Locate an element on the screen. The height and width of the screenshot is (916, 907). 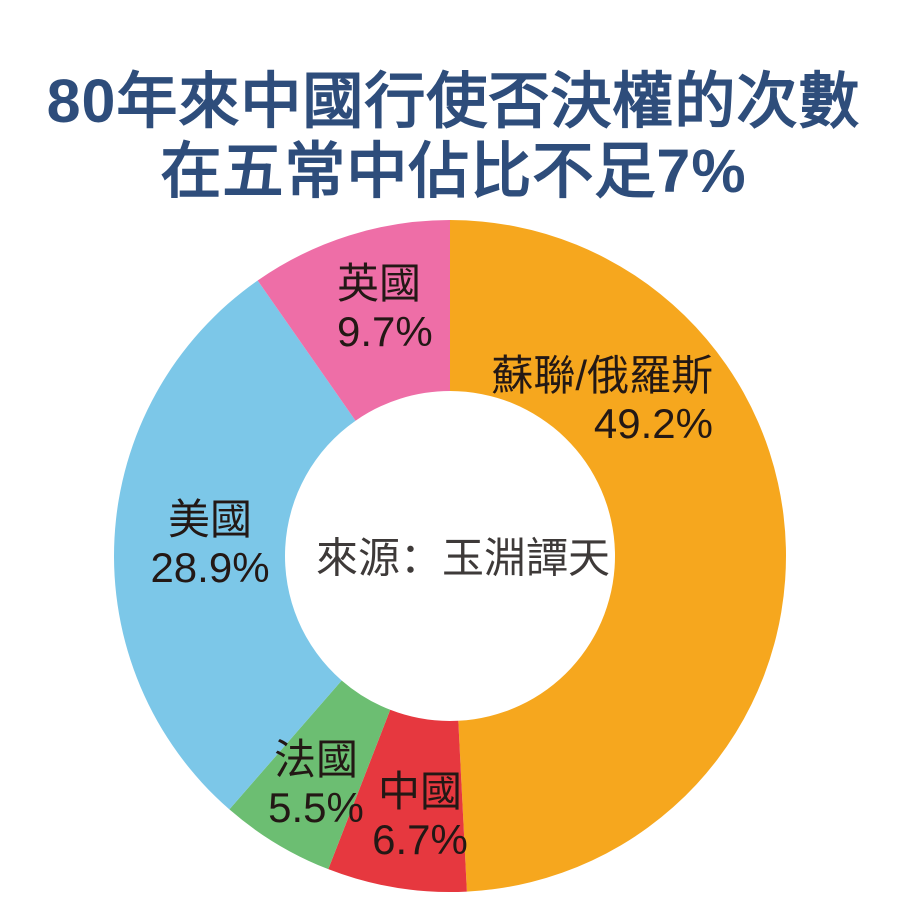
segment-label-usa: 美國 28.9% is located at coordinates (209, 544).